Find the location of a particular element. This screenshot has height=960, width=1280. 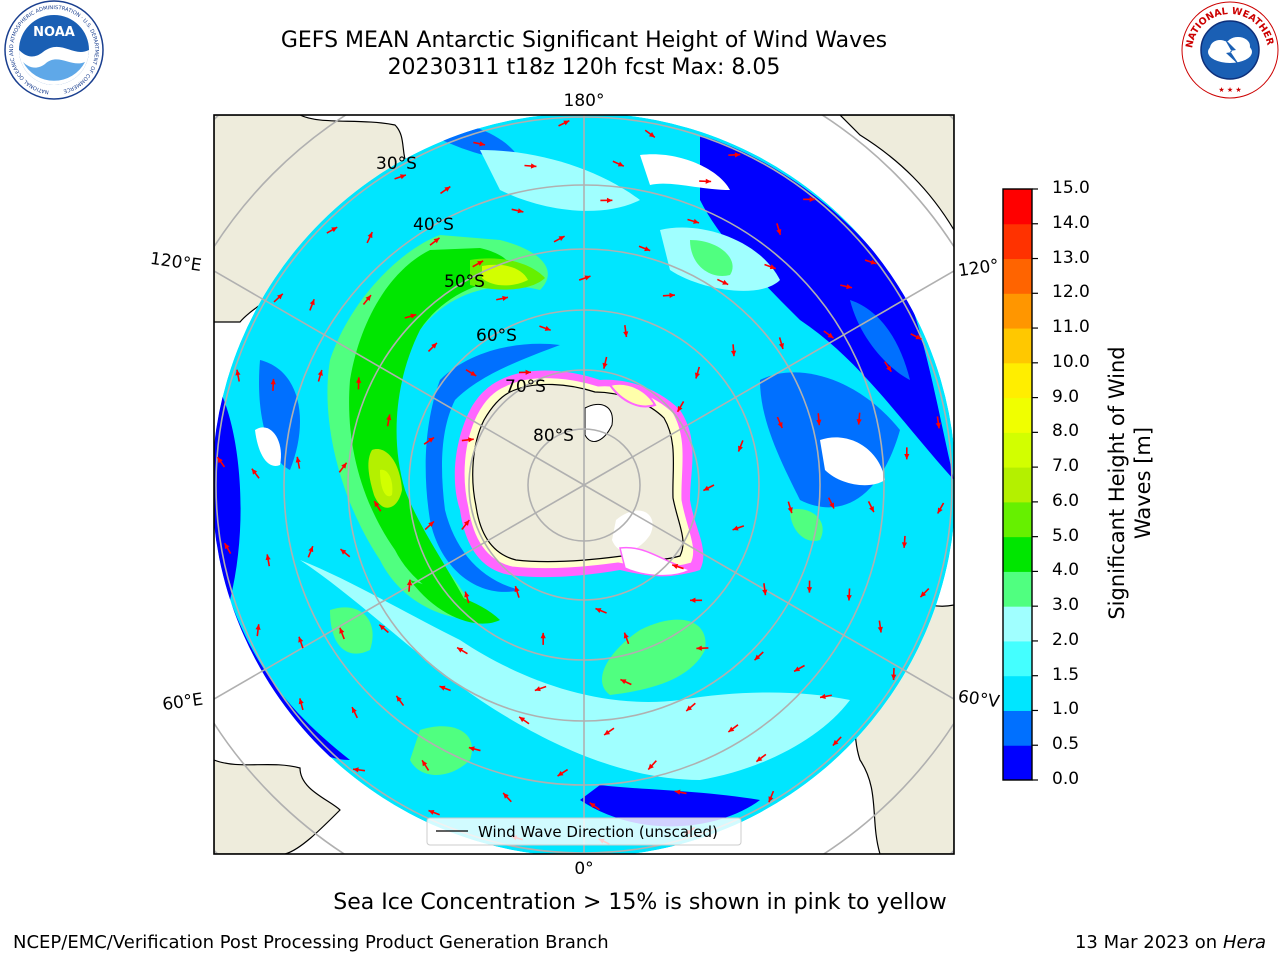

map-legend: Wind Wave Direction (unscaled) is located at coordinates (584, 831).